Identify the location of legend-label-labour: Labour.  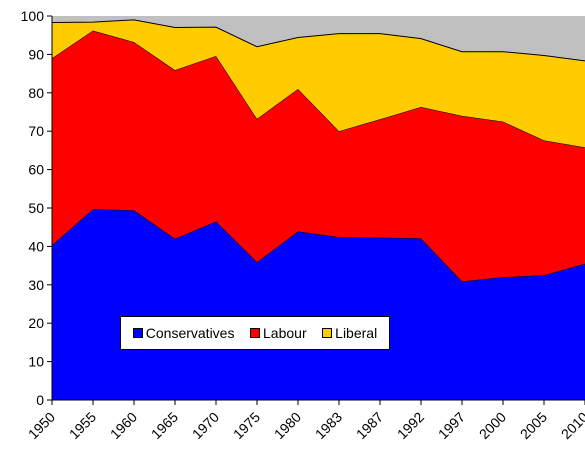
(285, 333).